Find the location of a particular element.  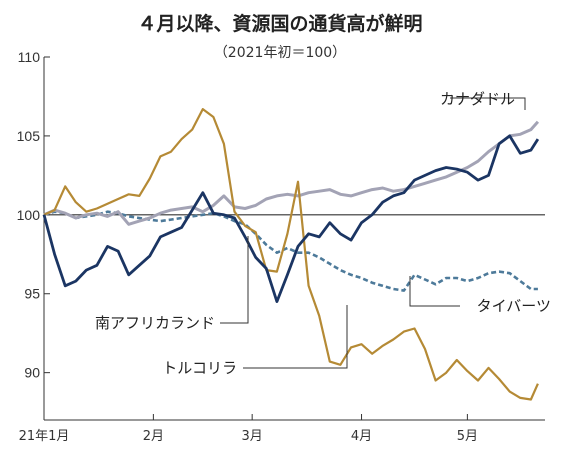

x-tick-label: 4月 is located at coordinates (361, 436).